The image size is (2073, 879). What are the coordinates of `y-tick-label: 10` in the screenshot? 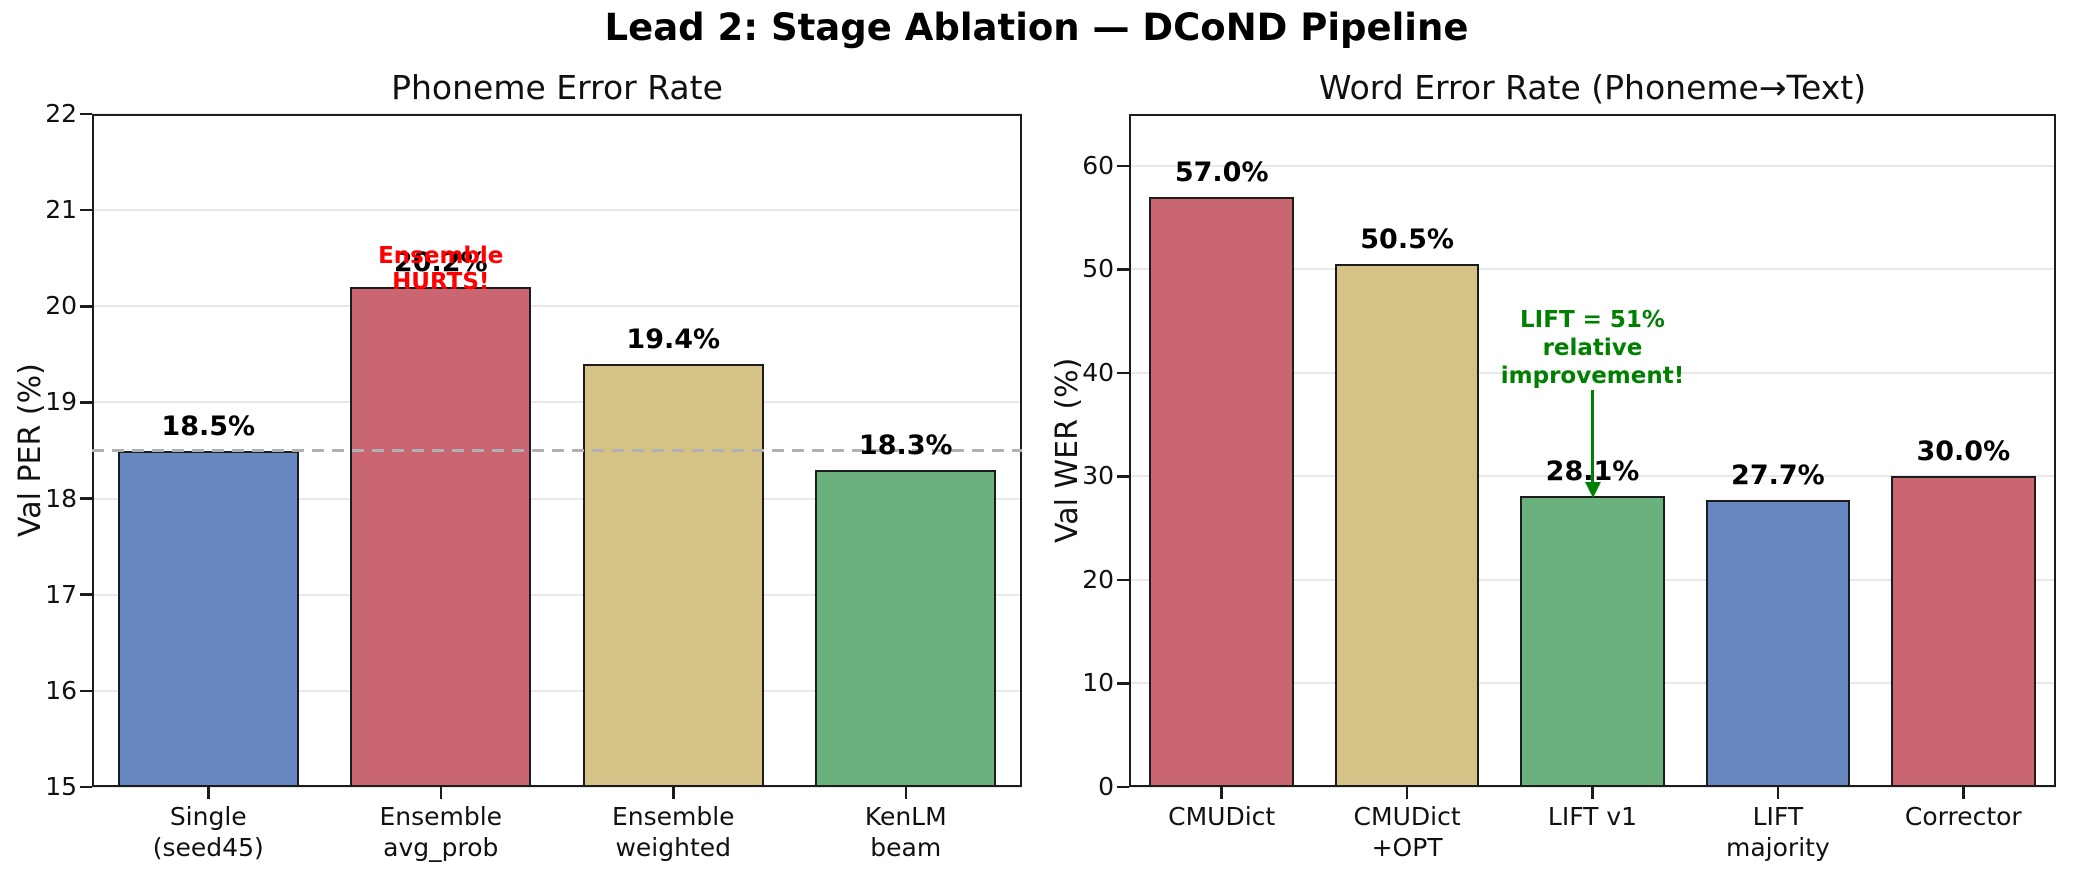 It's located at (1098, 683).